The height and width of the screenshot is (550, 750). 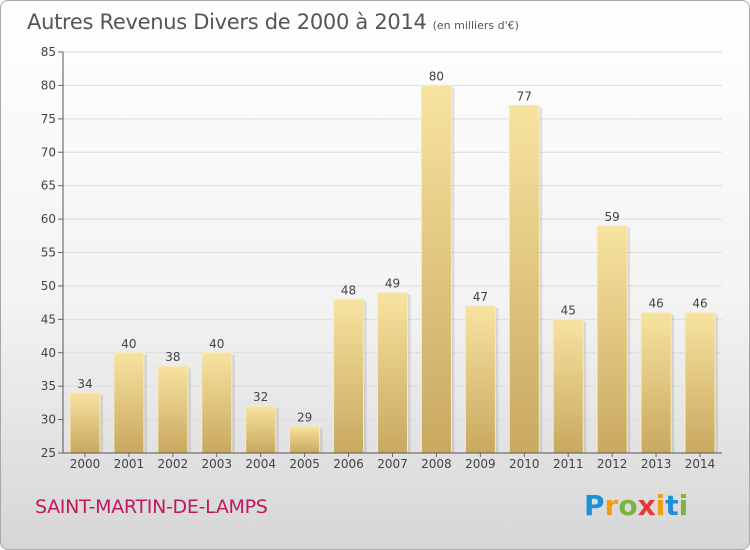 I want to click on bar-value-label: 80, so click(x=436, y=76).